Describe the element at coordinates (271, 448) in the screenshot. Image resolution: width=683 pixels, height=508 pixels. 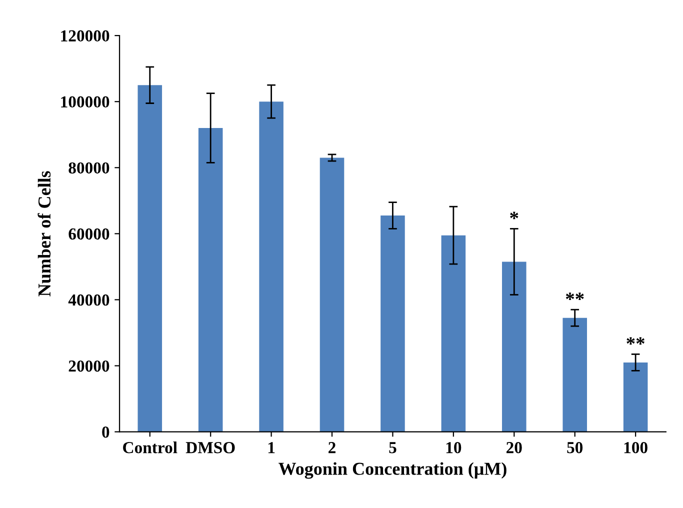
I see `x-tick-label: 1` at that location.